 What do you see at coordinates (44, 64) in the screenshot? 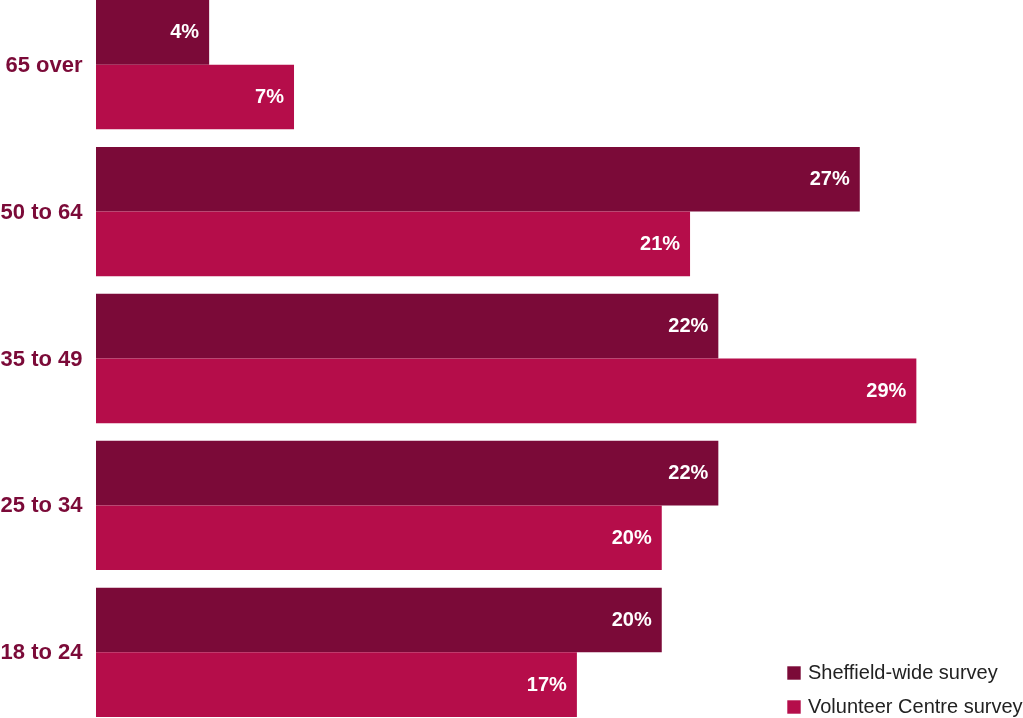
I see `y-tick-label: 65 over` at bounding box center [44, 64].